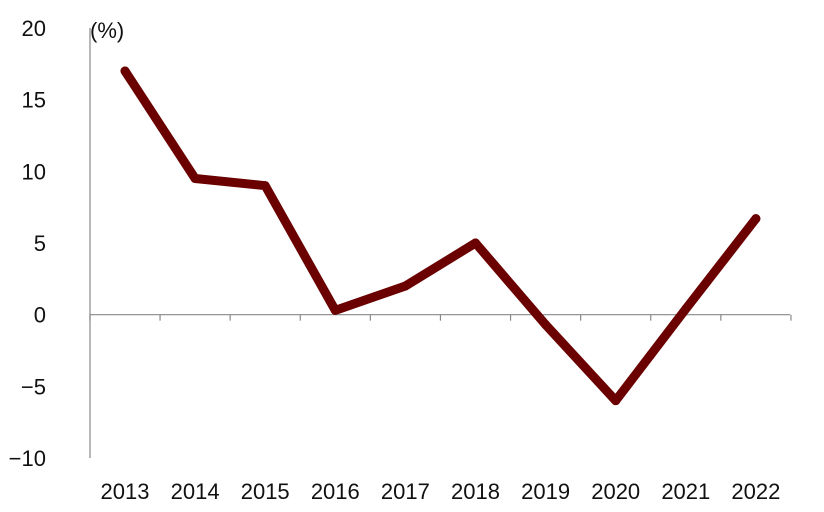 Image resolution: width=824 pixels, height=512 pixels. What do you see at coordinates (615, 491) in the screenshot?
I see `x-tick-label: 2020` at bounding box center [615, 491].